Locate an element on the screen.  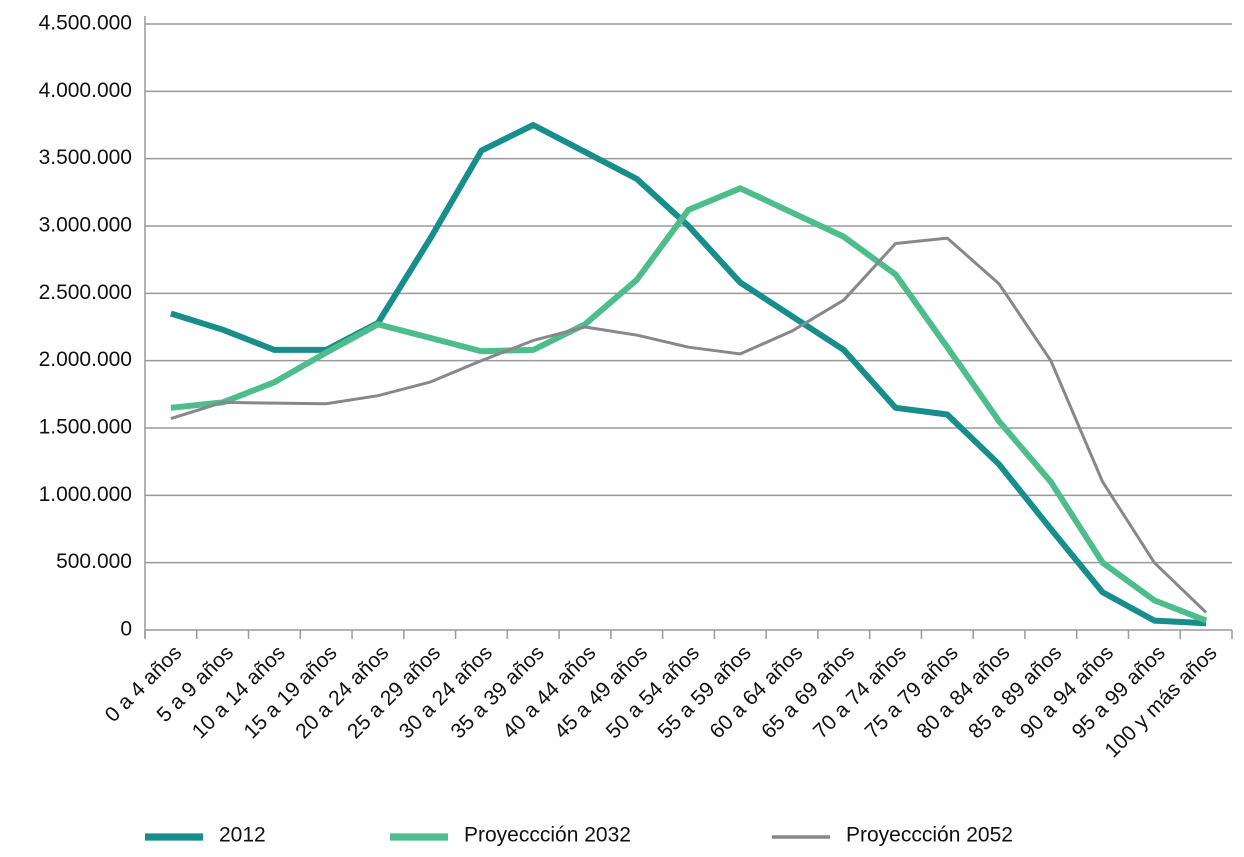
legend-label: Proyeccción 2032 is located at coordinates (547, 835).